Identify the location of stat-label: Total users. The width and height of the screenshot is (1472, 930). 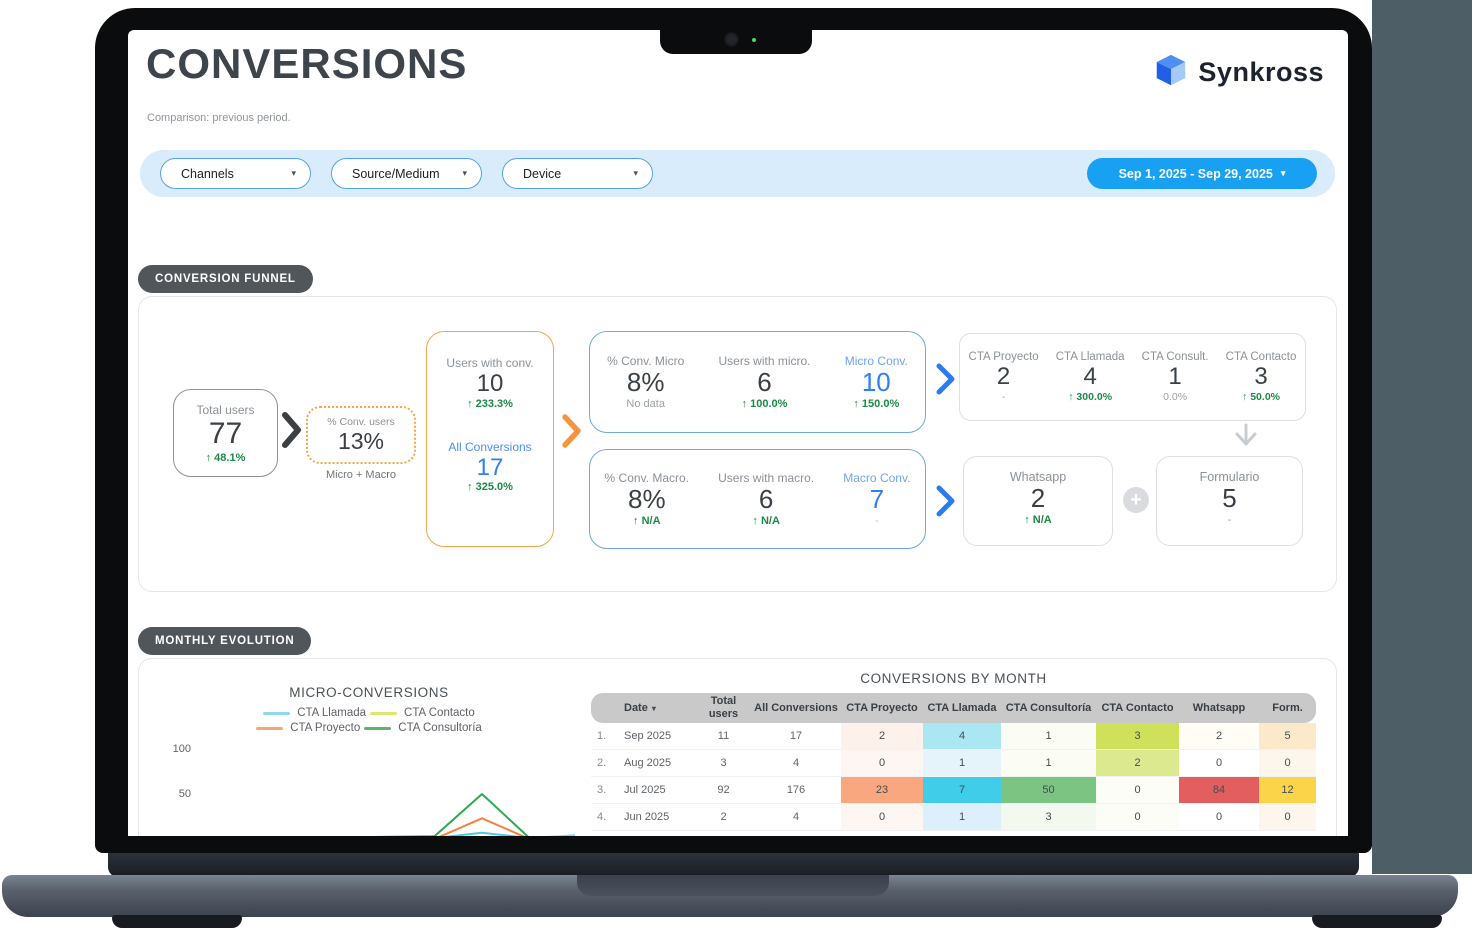
(225, 410).